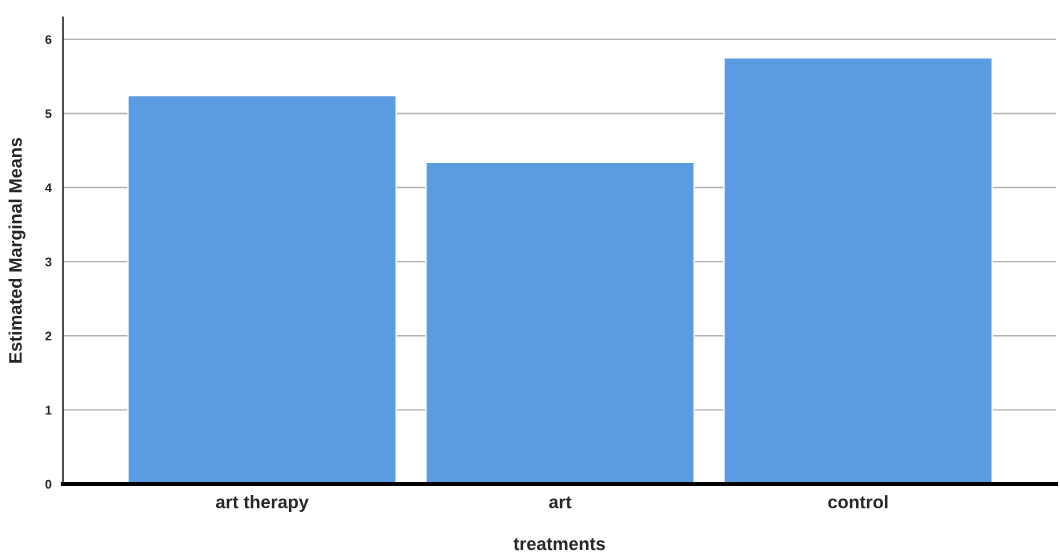 This screenshot has width=1060, height=557. Describe the element at coordinates (48, 188) in the screenshot. I see `y-tick-label: 4` at that location.